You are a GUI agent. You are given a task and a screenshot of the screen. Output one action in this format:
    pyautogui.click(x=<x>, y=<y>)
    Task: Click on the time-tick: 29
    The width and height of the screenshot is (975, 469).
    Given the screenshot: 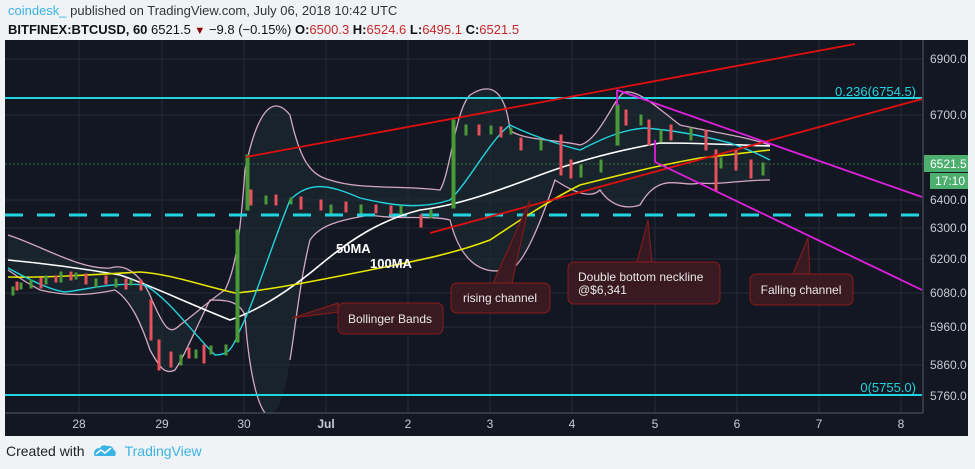 What is the action you would take?
    pyautogui.click(x=162, y=424)
    